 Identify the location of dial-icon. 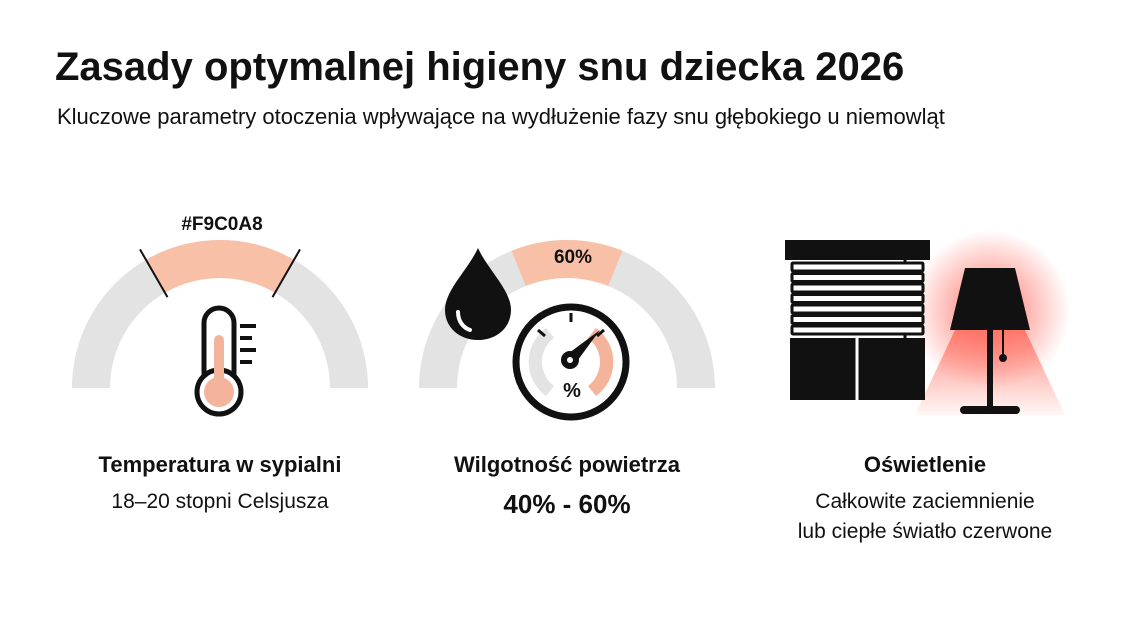
(571, 362).